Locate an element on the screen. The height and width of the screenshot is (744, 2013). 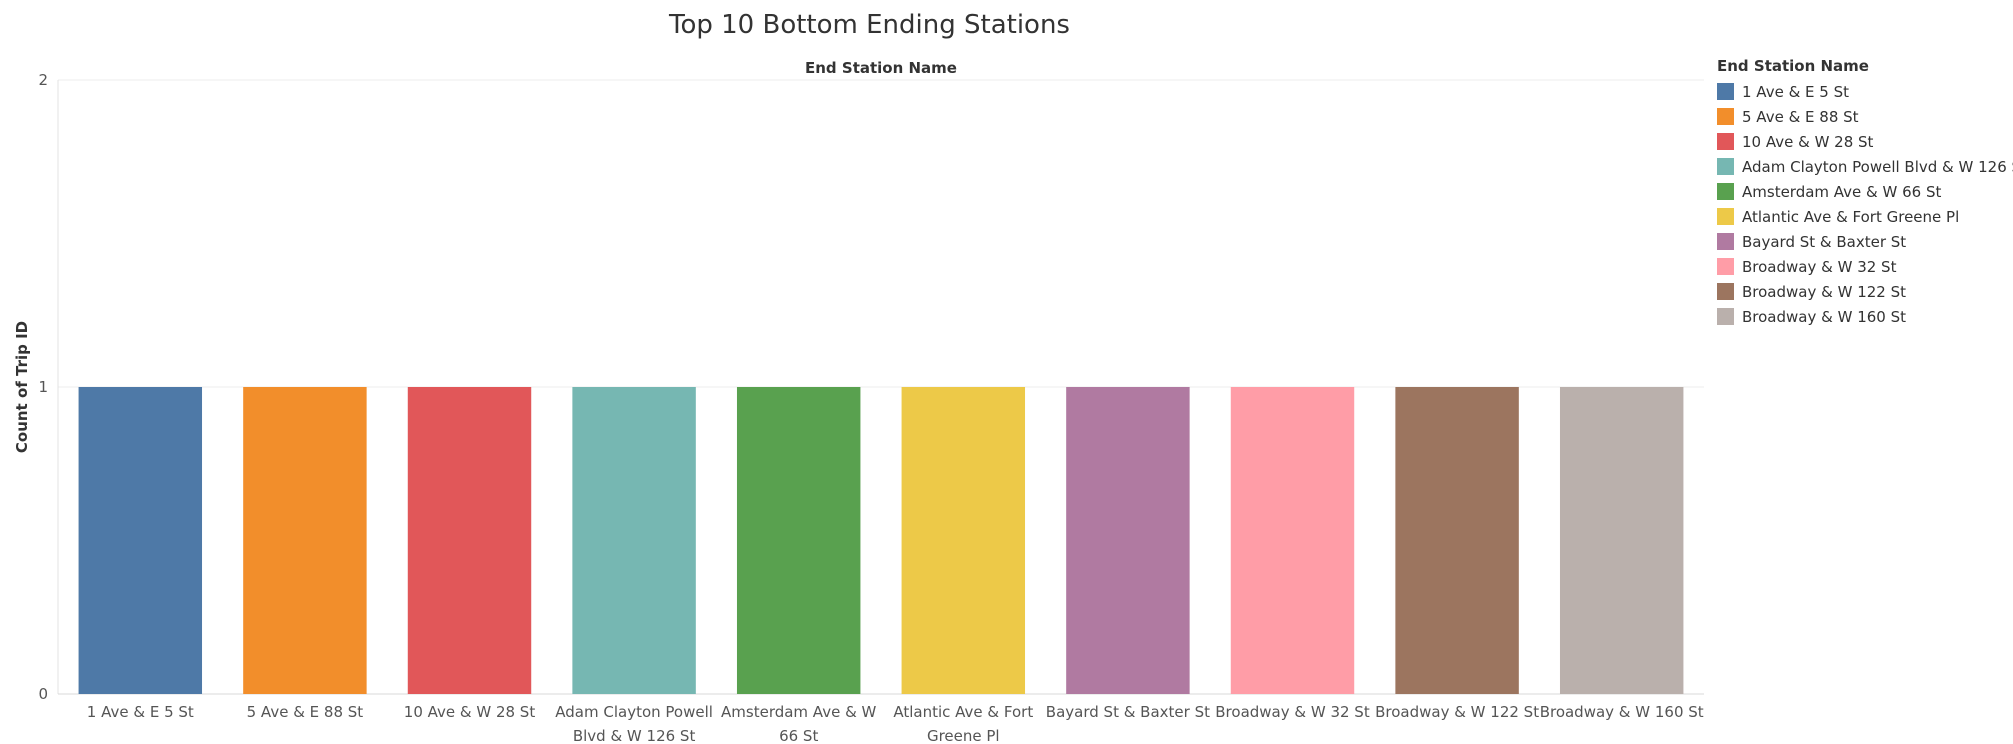
x-tick-label: Bayard St & Baxter St is located at coordinates (1128, 712).